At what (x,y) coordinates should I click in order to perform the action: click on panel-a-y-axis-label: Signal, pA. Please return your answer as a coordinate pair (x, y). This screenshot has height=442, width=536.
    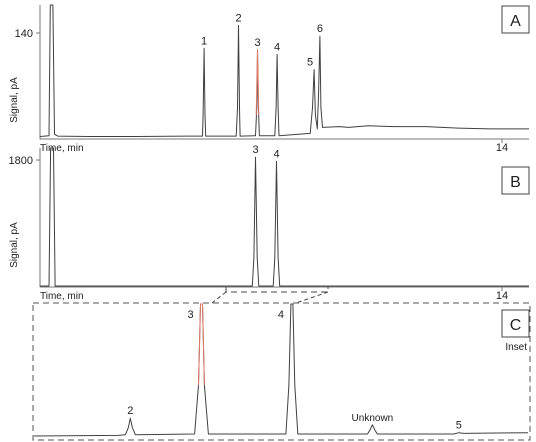
    Looking at the image, I should click on (14, 100).